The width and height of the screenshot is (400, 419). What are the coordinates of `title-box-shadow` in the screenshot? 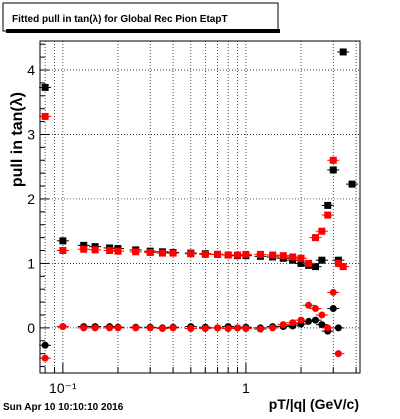 It's located at (143, 31).